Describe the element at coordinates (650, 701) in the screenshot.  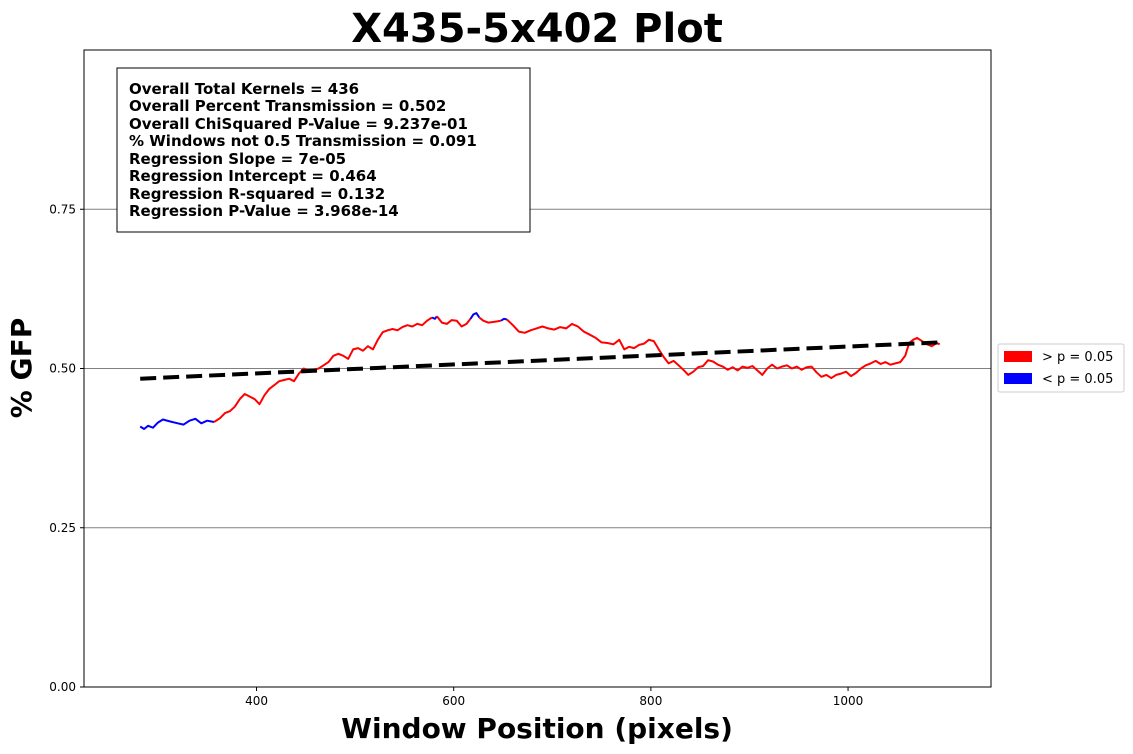
I see `x-tick-label: 800` at that location.